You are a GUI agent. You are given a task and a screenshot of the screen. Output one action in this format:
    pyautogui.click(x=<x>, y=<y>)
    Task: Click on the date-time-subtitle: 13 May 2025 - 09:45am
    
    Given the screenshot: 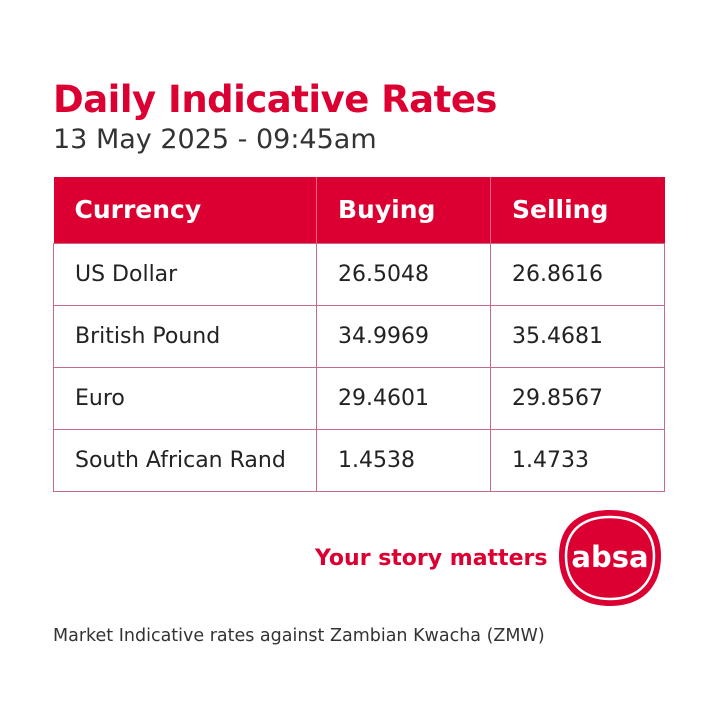 What is the action you would take?
    pyautogui.click(x=215, y=139)
    